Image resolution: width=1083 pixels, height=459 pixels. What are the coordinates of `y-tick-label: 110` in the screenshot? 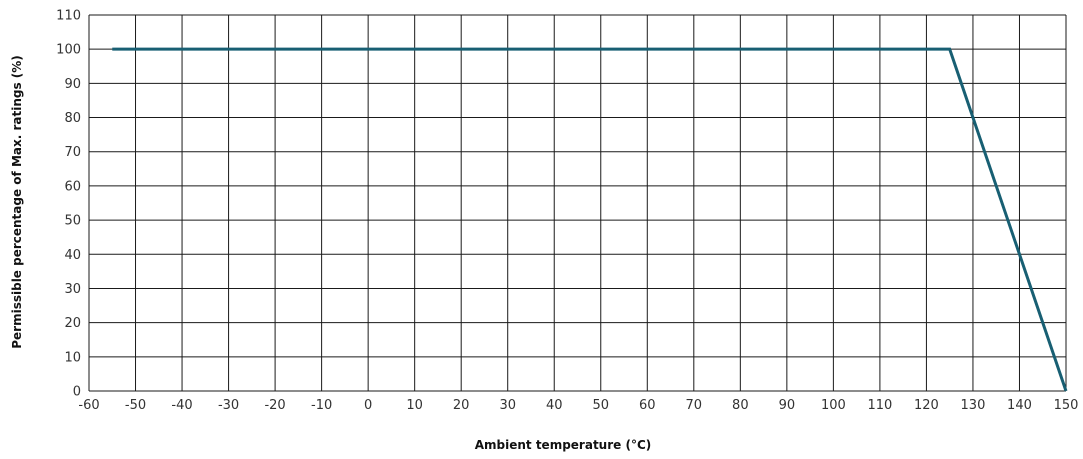 It's located at (68, 16).